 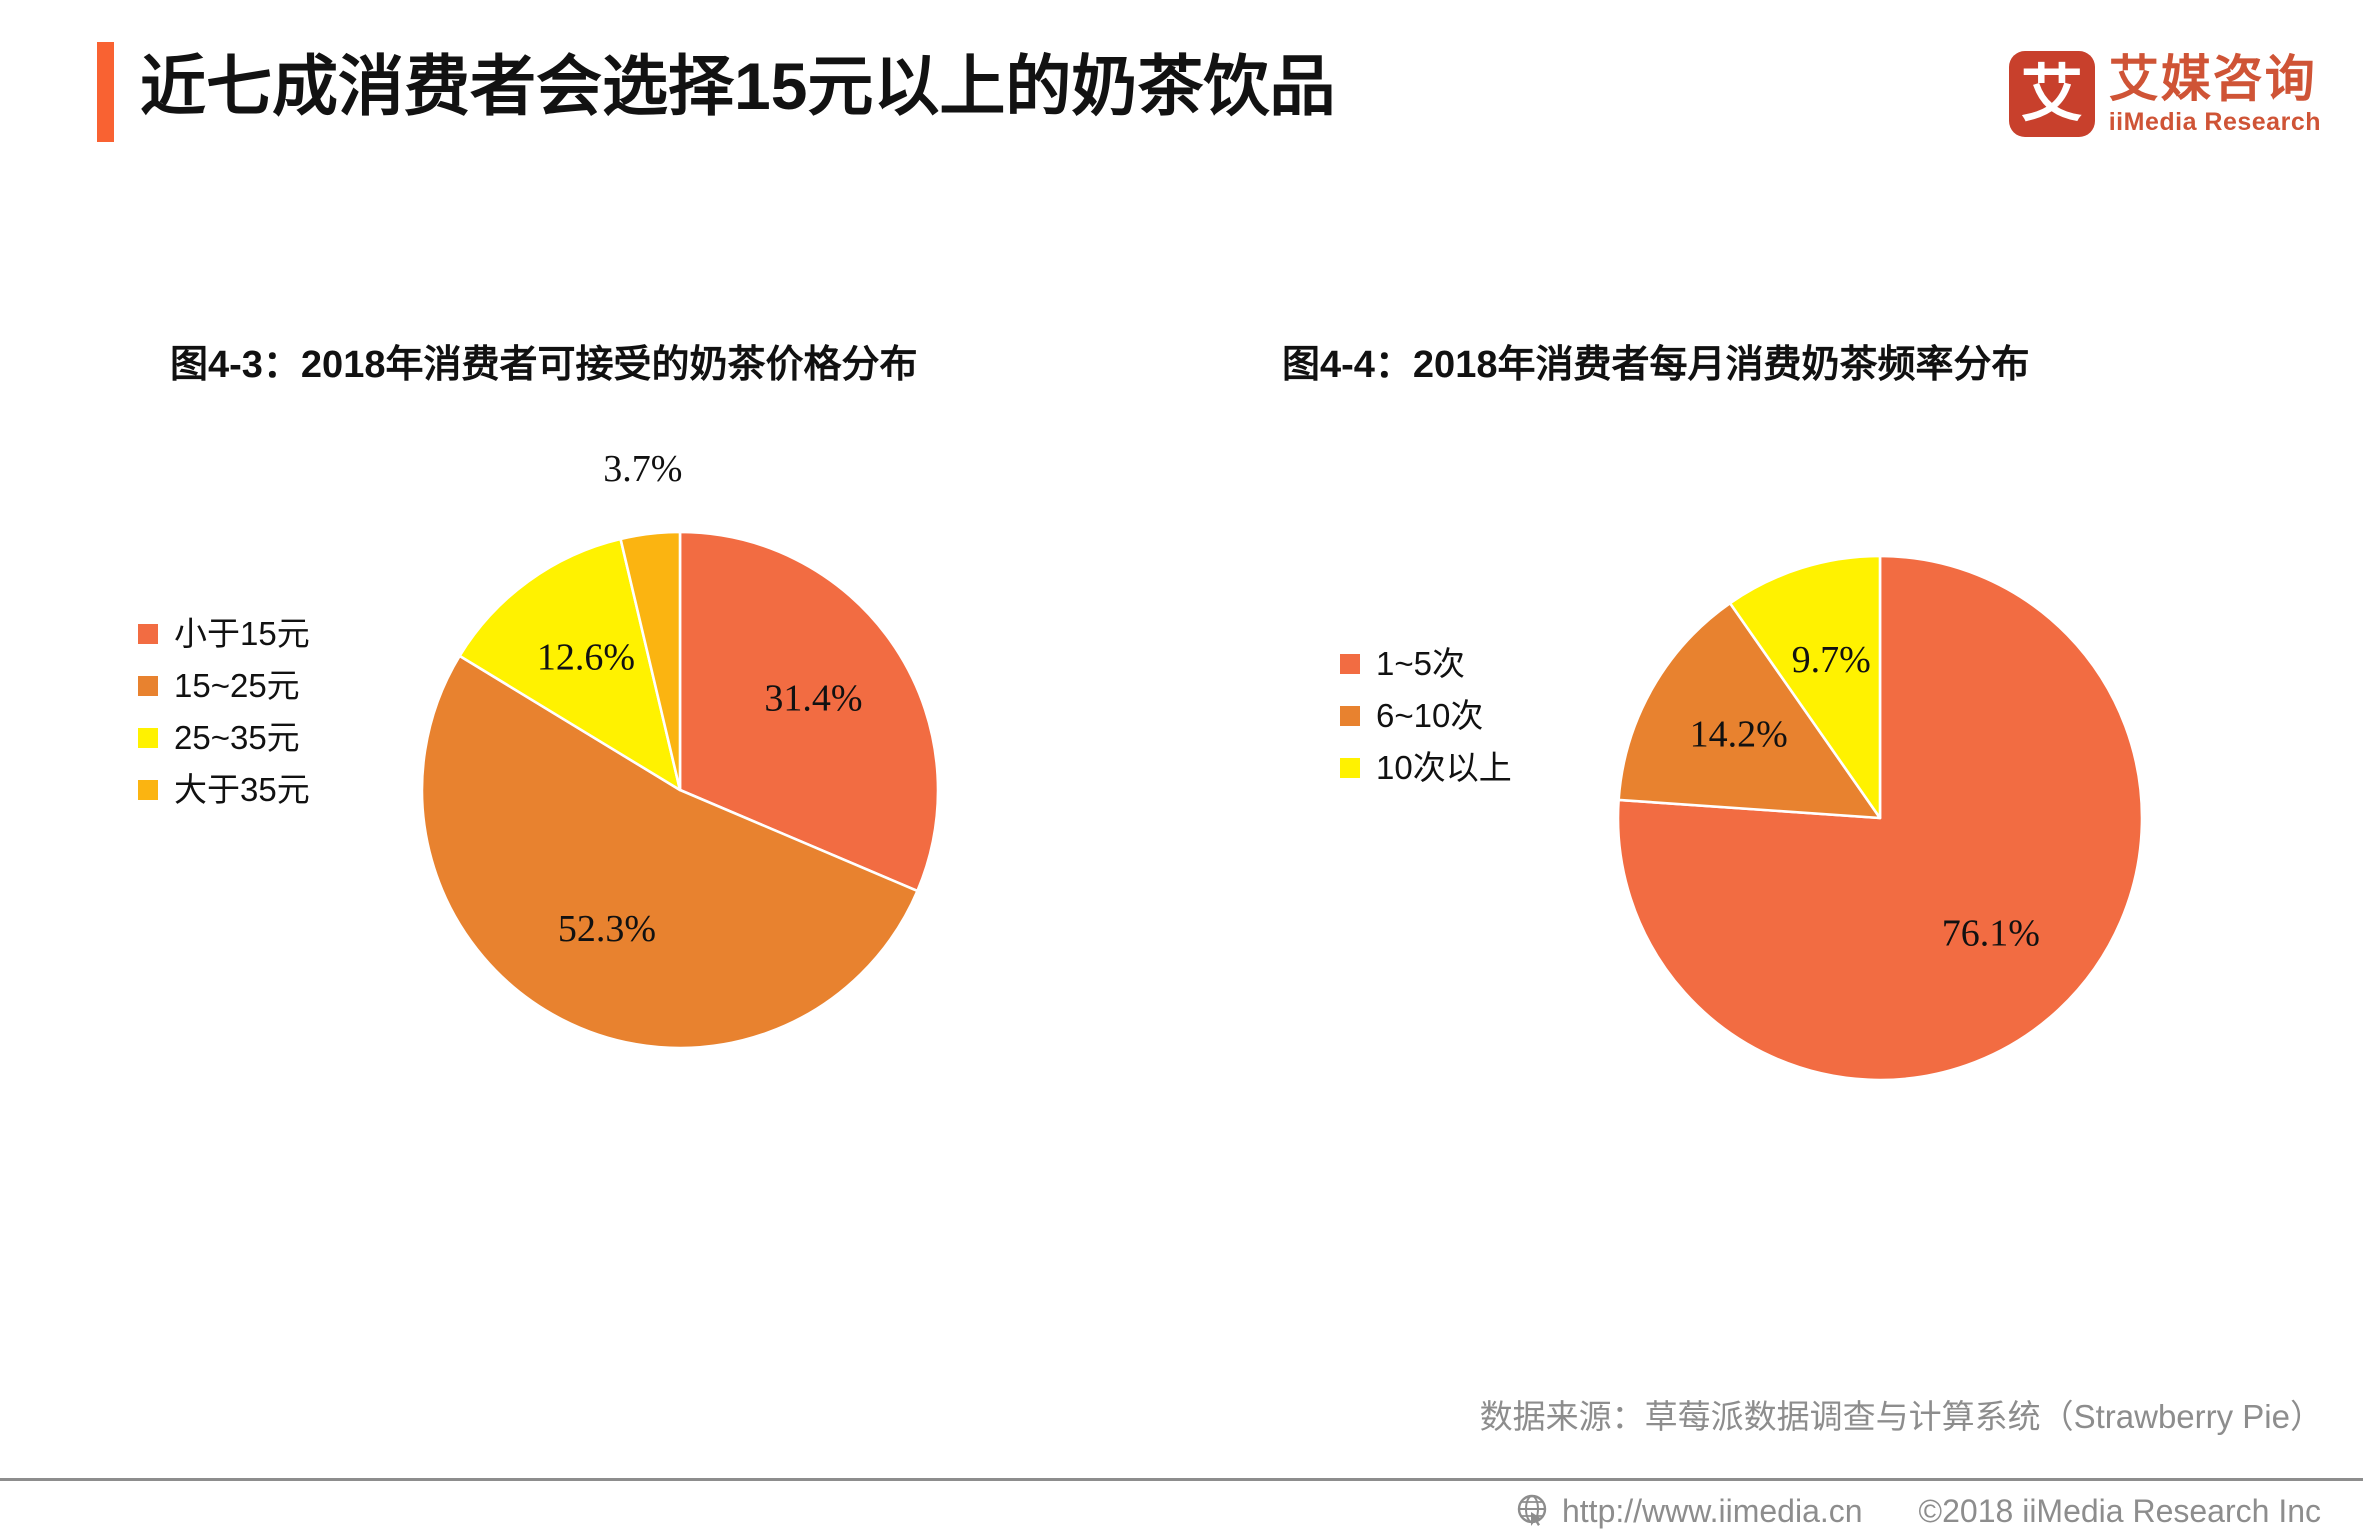 I want to click on legend-item: 6~10次, so click(x=1426, y=716).